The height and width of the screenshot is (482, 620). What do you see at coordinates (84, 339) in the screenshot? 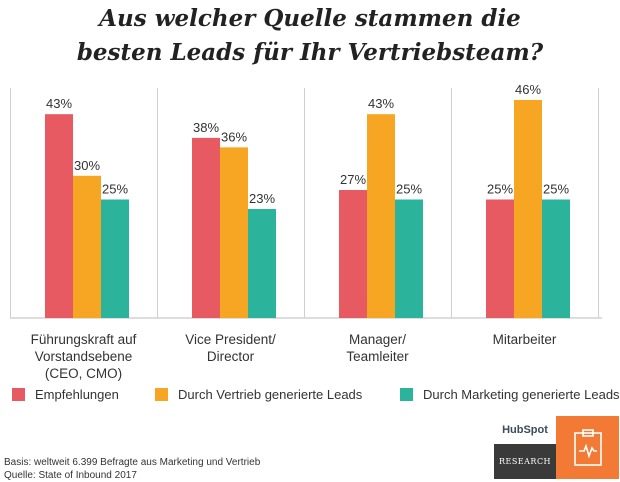
I see `category-label: Führungskraft auf` at bounding box center [84, 339].